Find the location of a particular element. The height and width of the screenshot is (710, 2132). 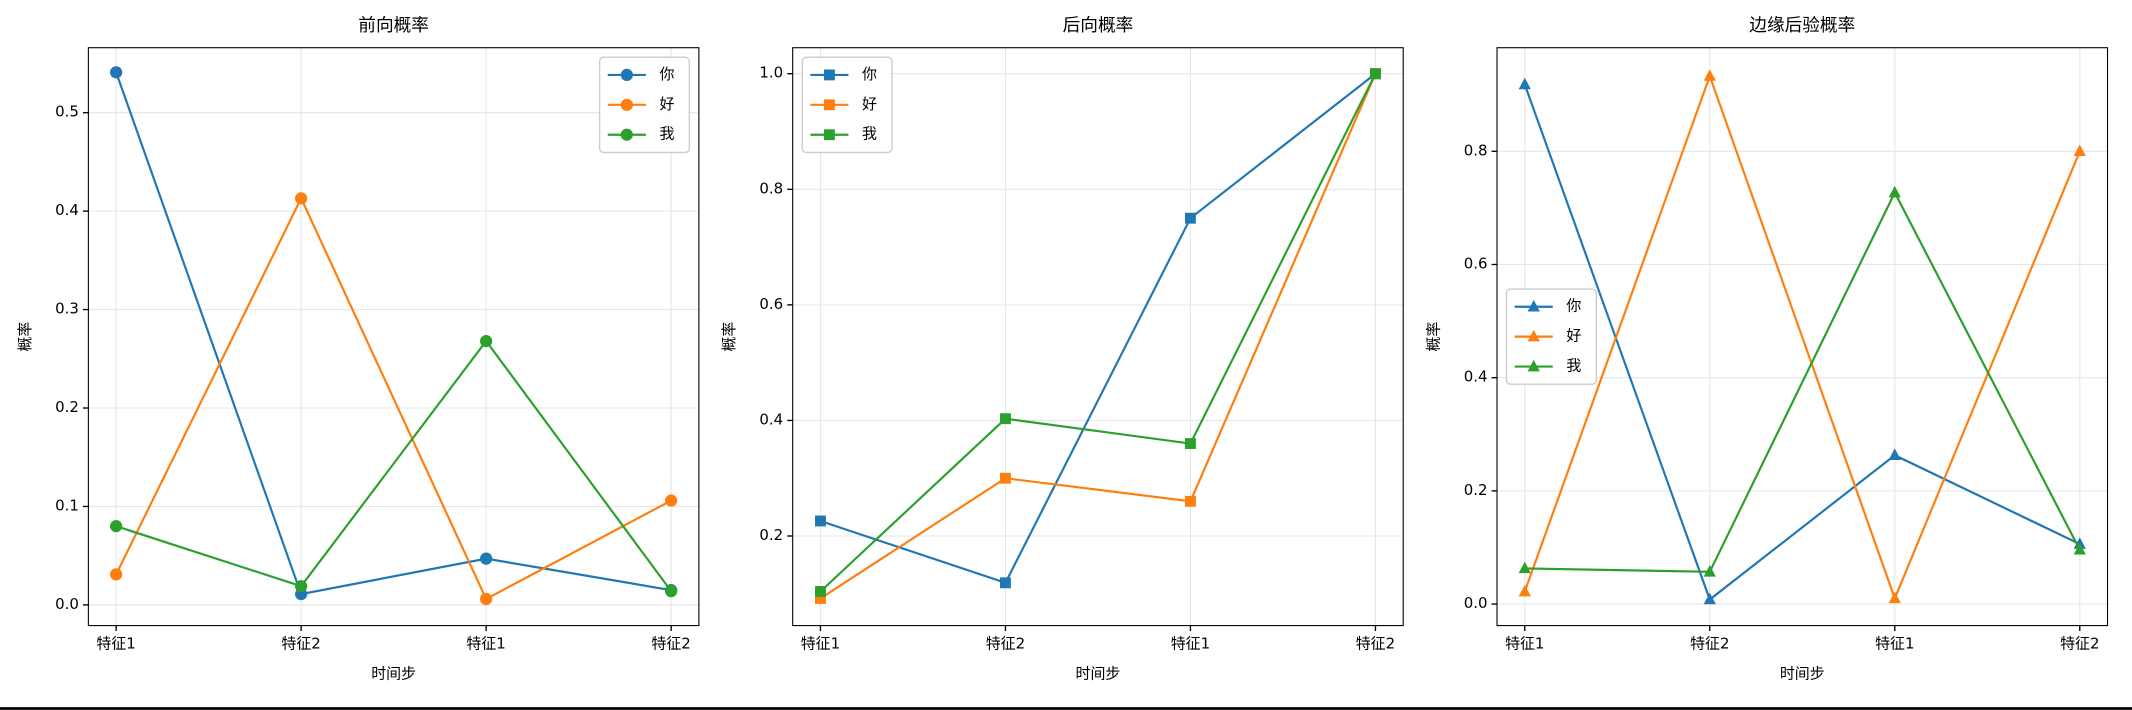

y-tick-label: 0.1 is located at coordinates (67, 505).